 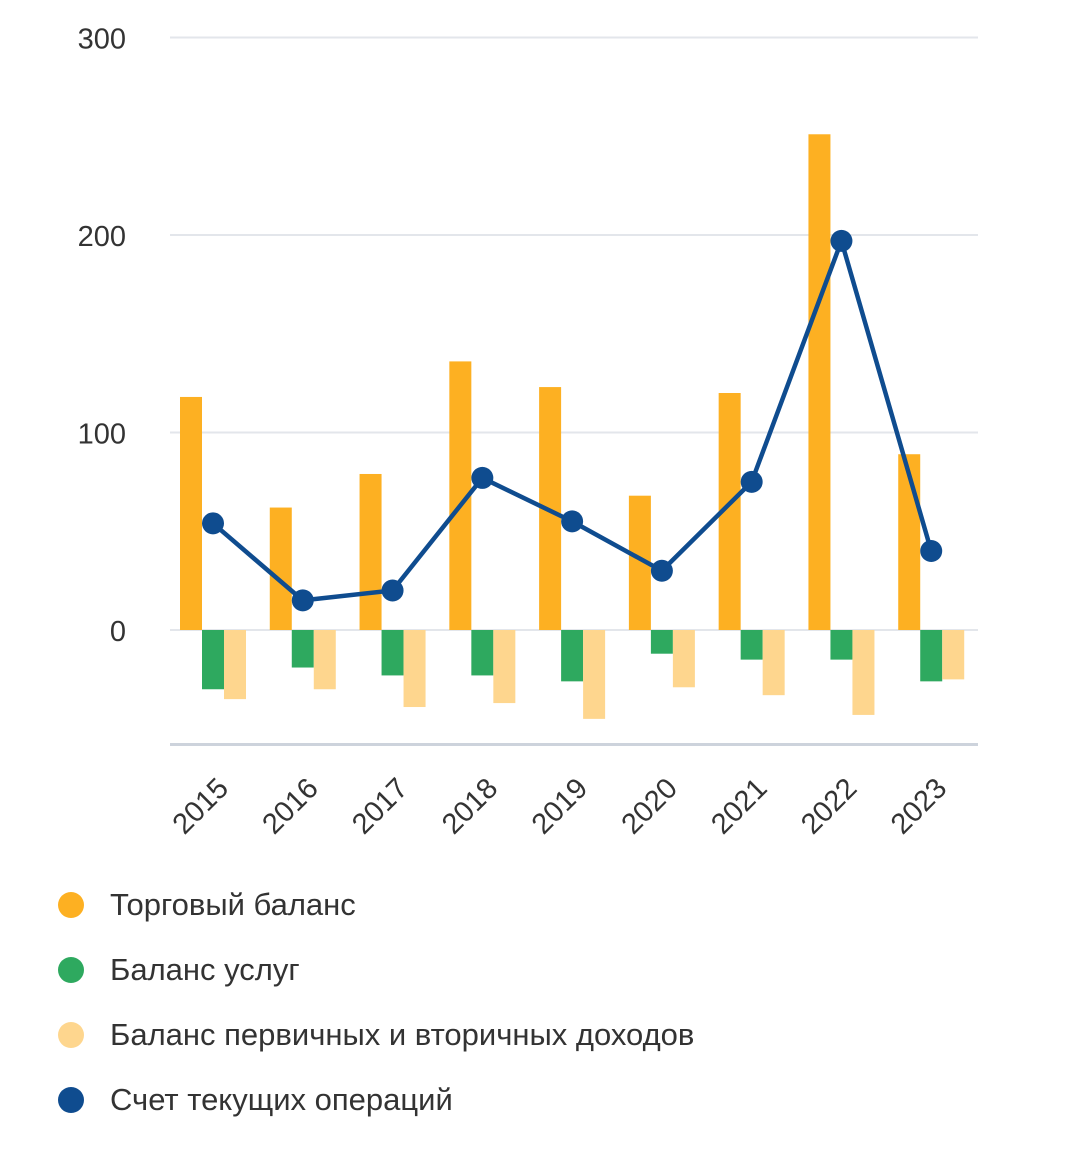 I want to click on bar-1-2015, so click(x=191, y=513).